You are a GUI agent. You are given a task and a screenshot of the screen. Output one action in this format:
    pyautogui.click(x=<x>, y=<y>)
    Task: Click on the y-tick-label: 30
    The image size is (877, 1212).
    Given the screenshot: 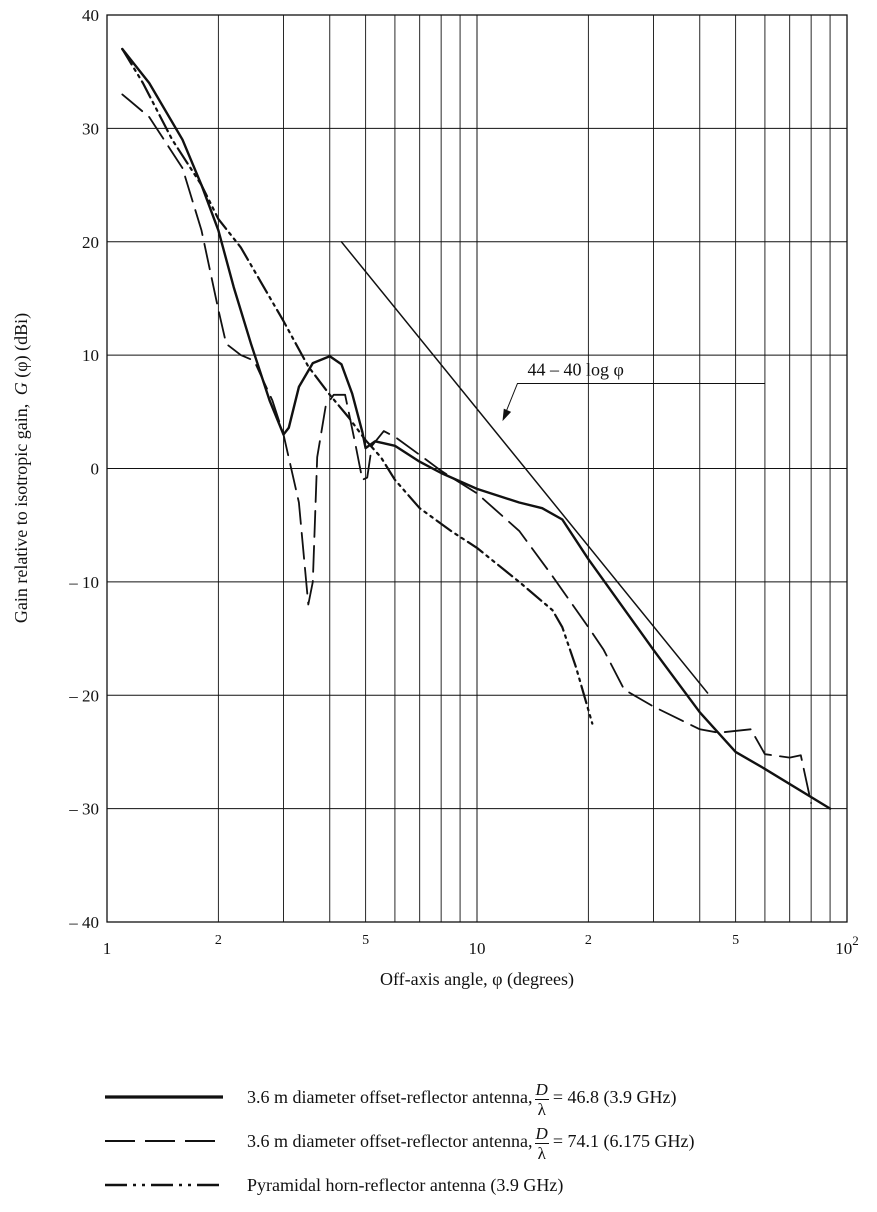 What is the action you would take?
    pyautogui.click(x=90, y=128)
    